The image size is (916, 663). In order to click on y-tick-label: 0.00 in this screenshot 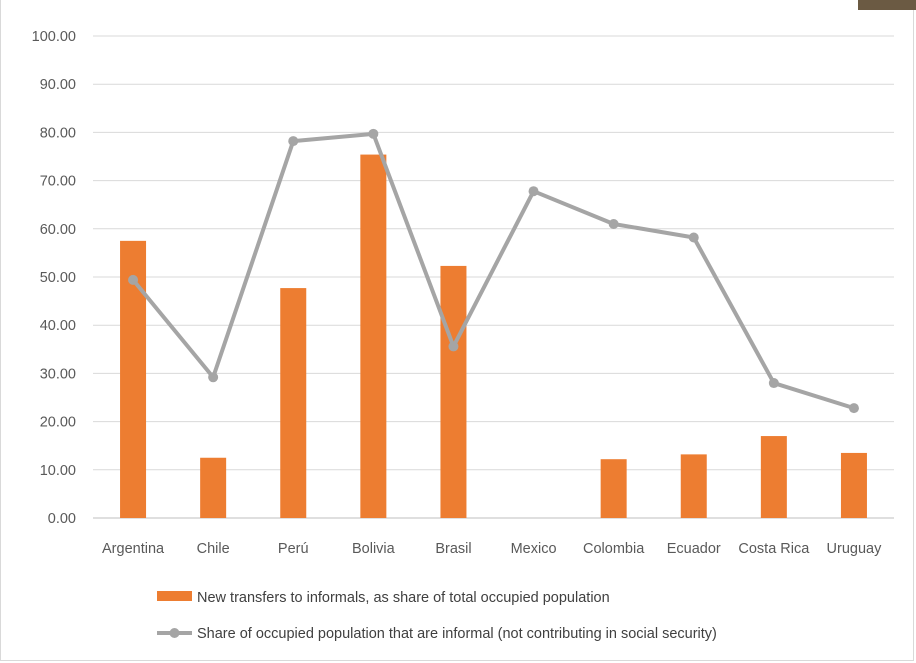, I will do `click(62, 519)`.